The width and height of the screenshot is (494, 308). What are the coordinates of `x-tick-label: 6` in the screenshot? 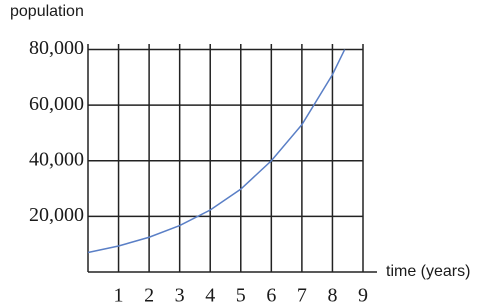 It's located at (271, 296).